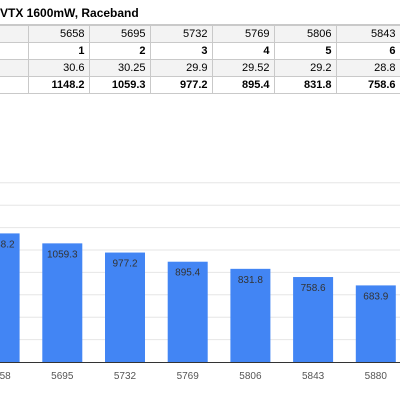  Describe the element at coordinates (250, 376) in the screenshot. I see `x-tick-label: 5806` at that location.